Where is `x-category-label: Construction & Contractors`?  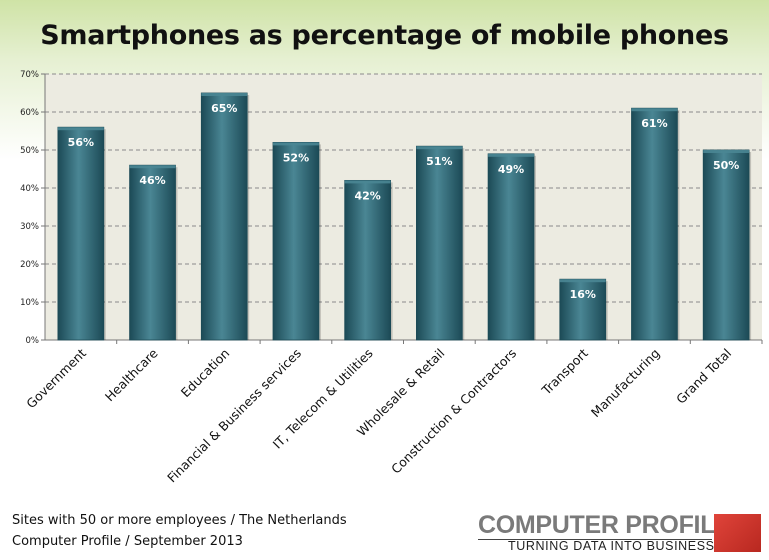
x-category-label: Construction & Contractors is located at coordinates (453, 411).